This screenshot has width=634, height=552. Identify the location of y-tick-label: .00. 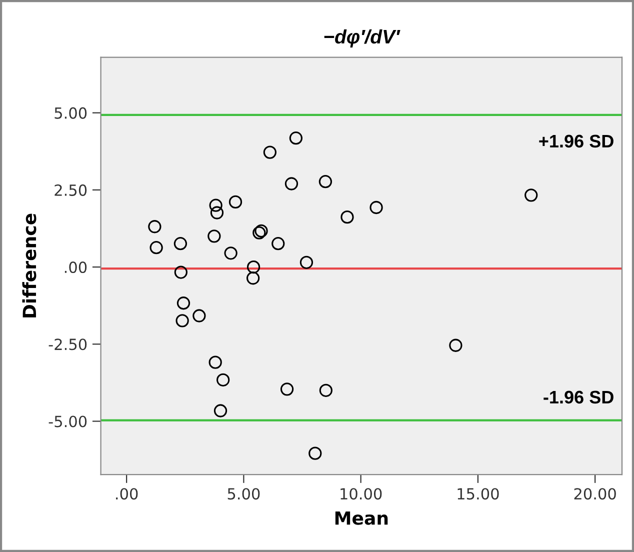
(75, 267).